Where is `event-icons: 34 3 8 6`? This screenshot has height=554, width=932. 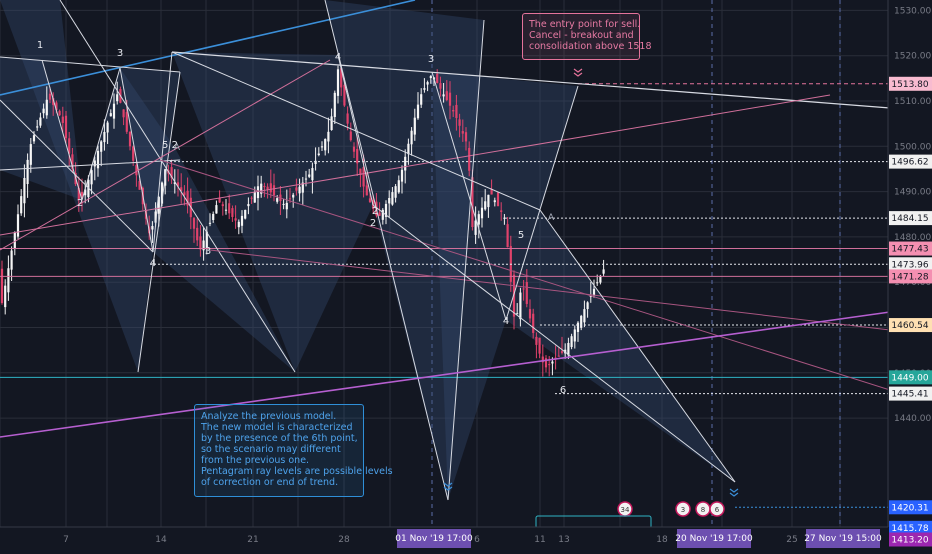 event-icons: 34 3 8 6 is located at coordinates (630, 515).